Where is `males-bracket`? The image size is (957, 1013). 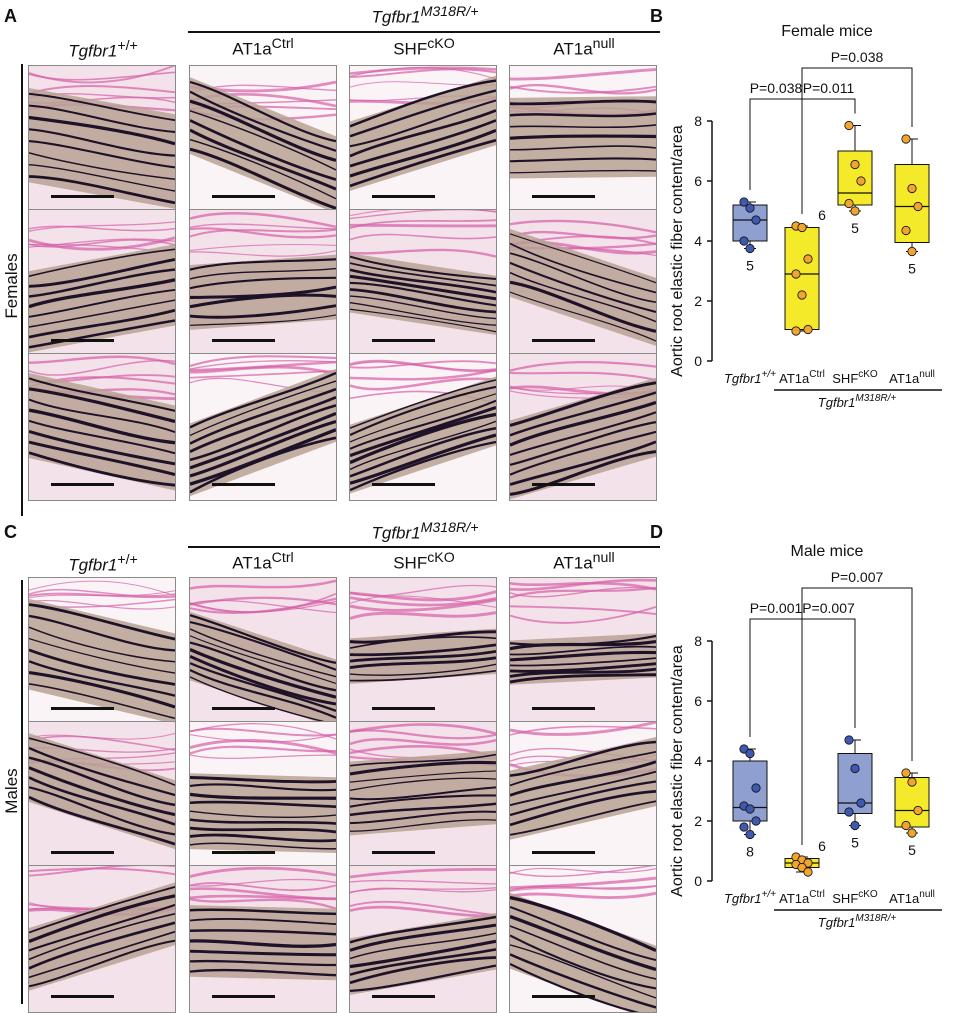 males-bracket is located at coordinates (22, 792).